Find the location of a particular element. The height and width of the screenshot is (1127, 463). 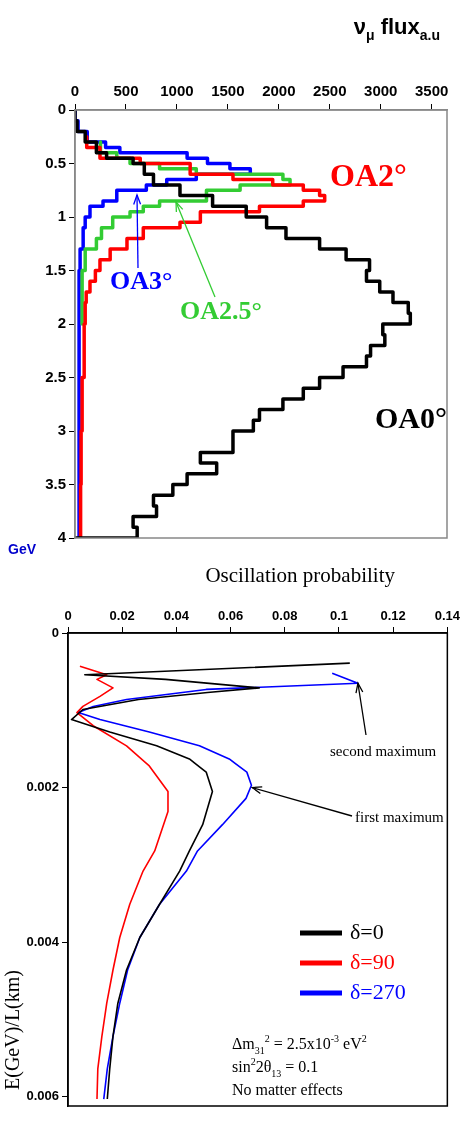

x-tick-label: 0 is located at coordinates (75, 91).